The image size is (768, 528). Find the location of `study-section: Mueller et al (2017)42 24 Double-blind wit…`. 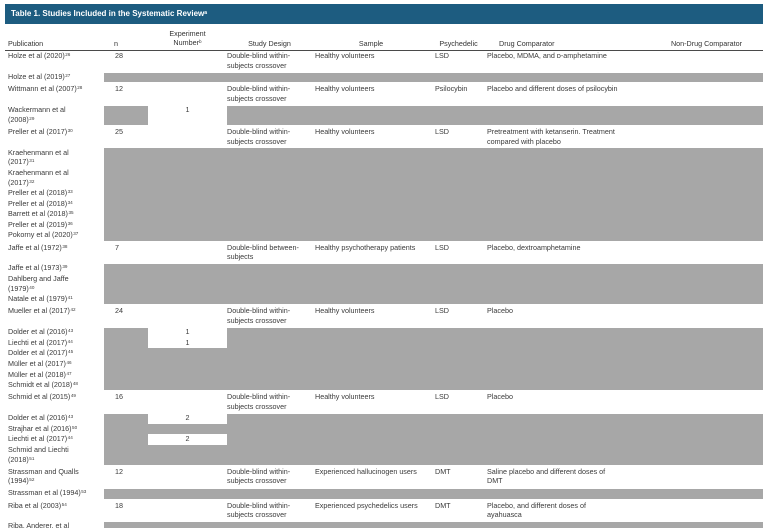

study-section: Mueller et al (2017)42 24 Double-blind wit… is located at coordinates (384, 315).